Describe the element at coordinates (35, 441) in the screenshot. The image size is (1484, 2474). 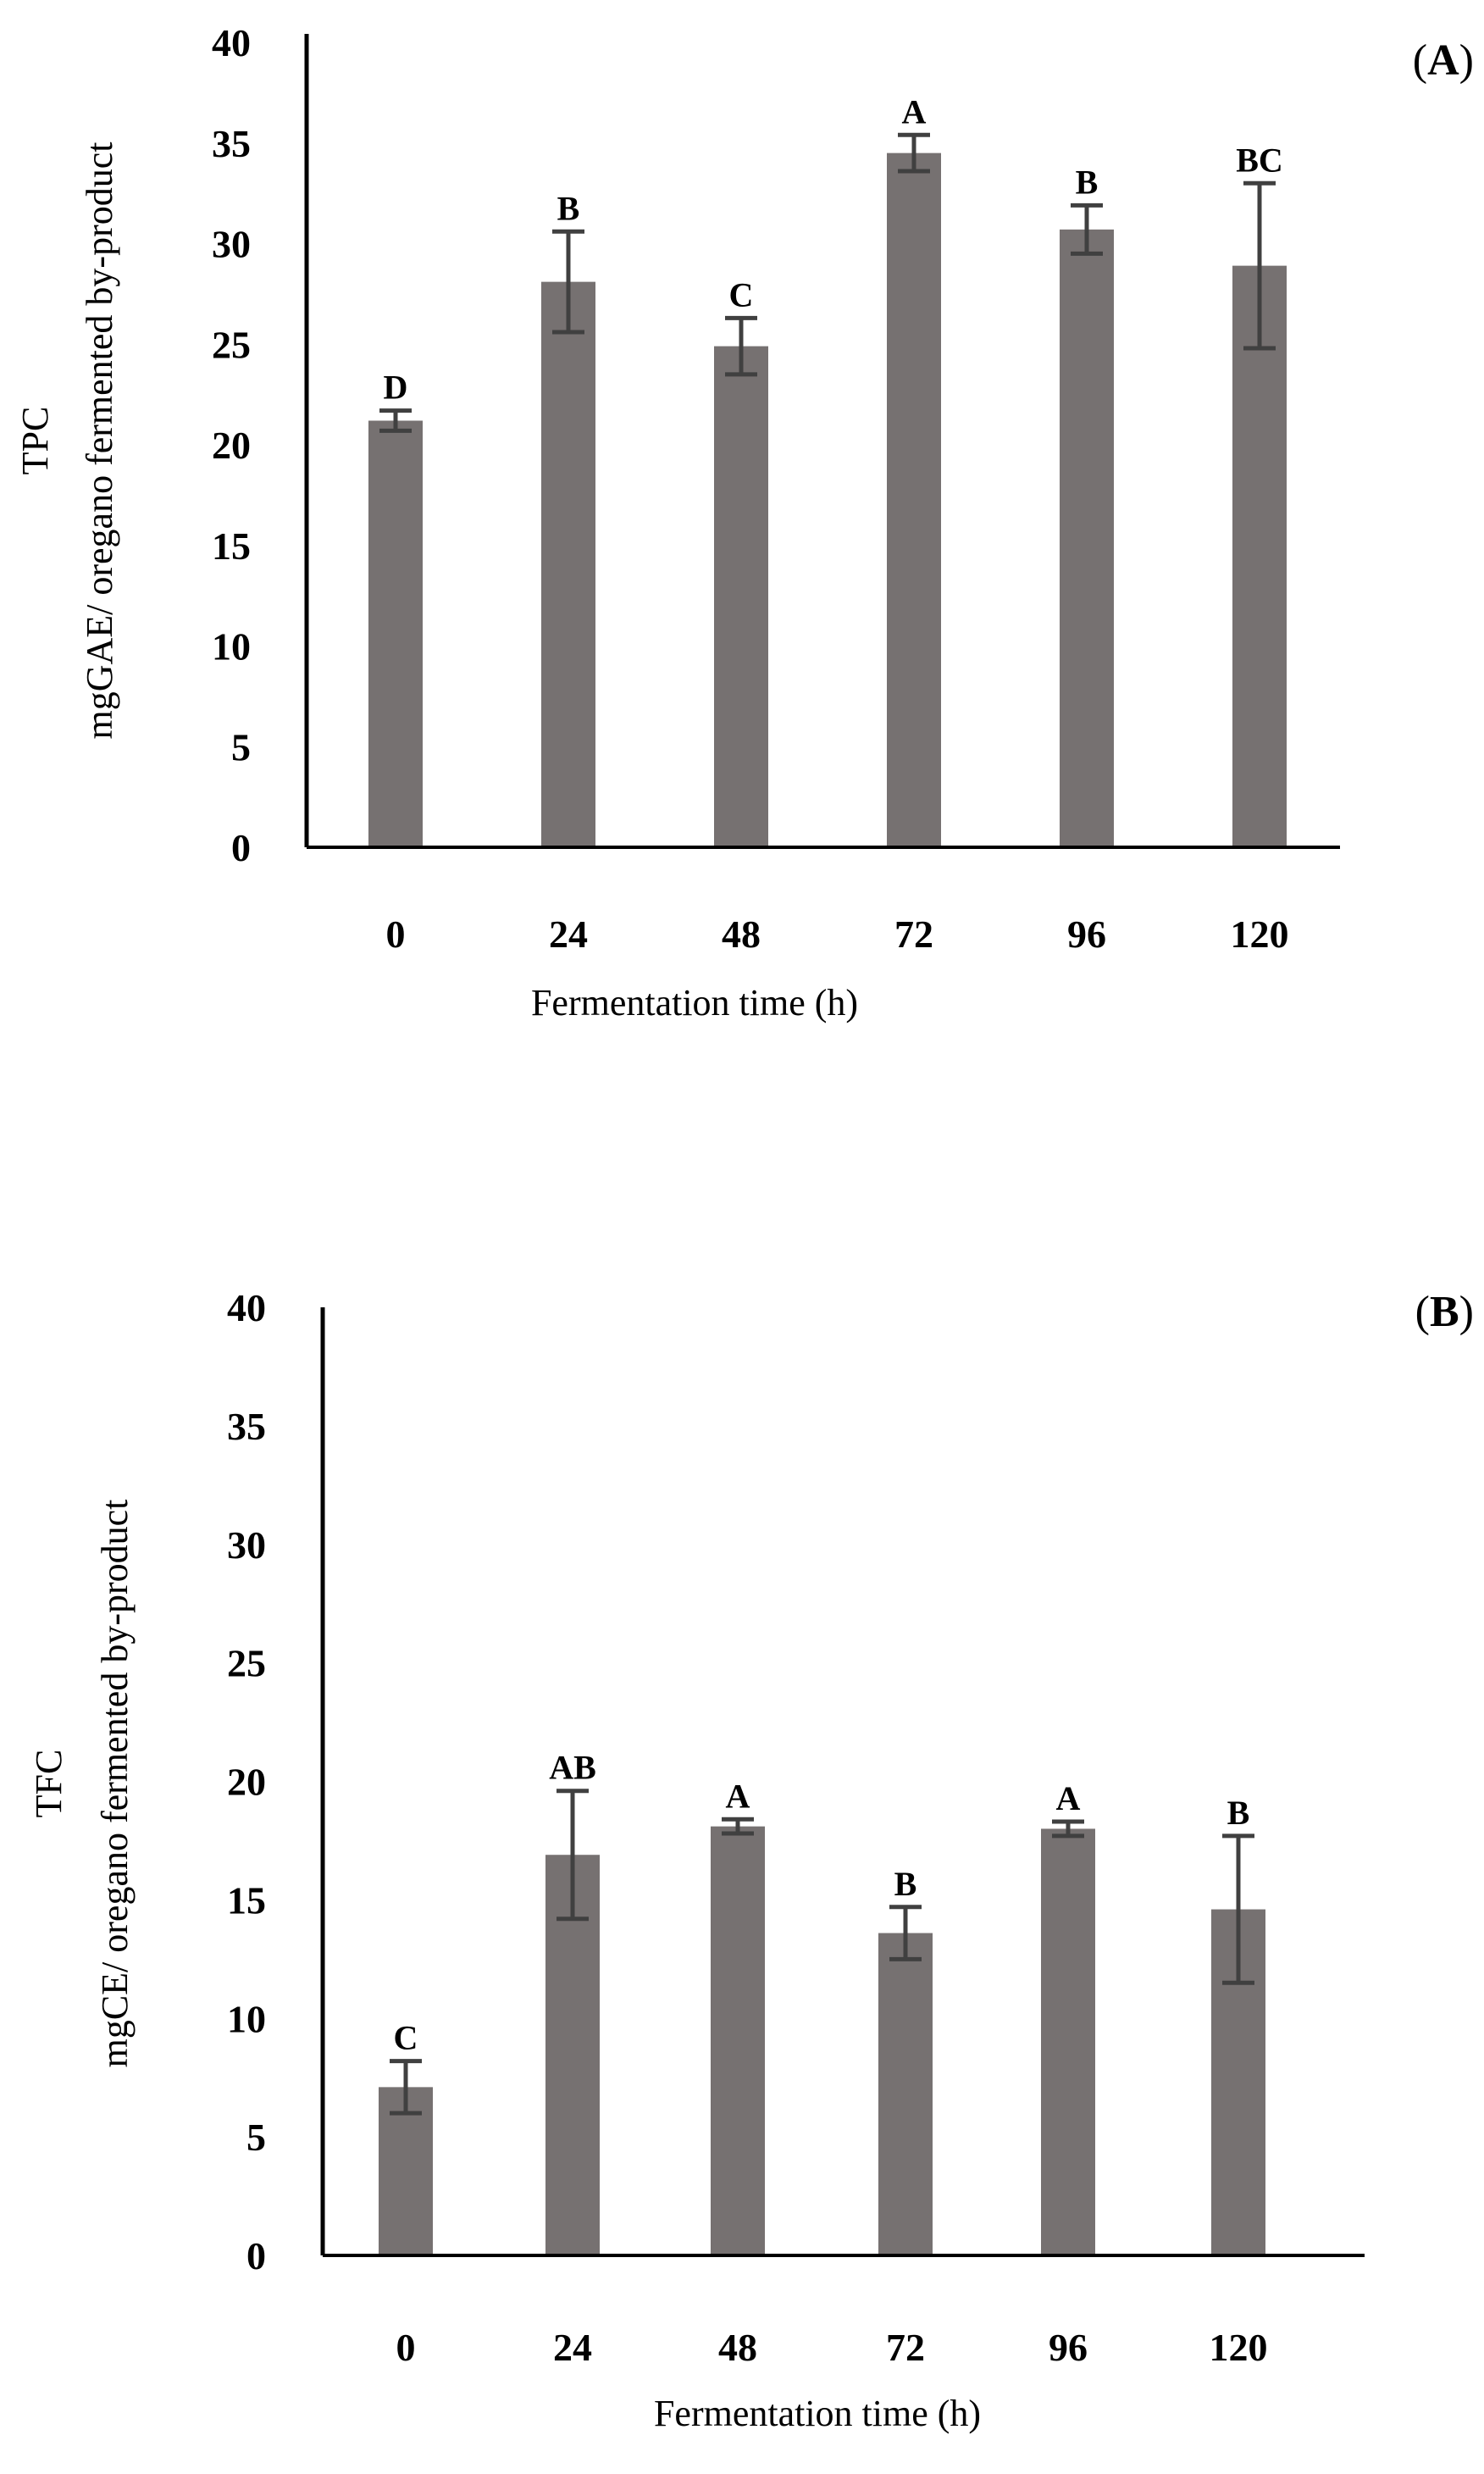
I see `y-axis-title-a-line1: TPC` at that location.